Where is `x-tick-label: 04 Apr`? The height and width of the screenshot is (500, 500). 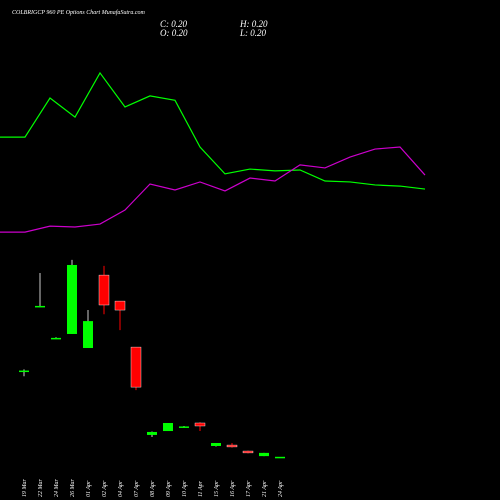
x-tick-label: 04 Apr is located at coordinates (120, 488).